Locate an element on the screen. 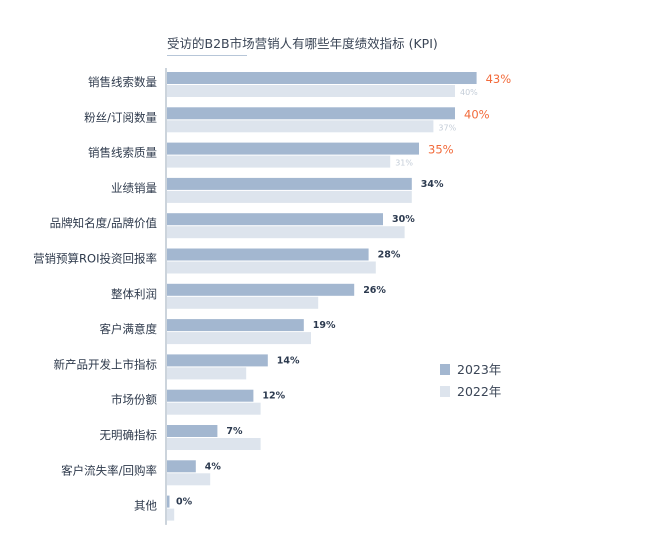 Image resolution: width=667 pixels, height=555 pixels. category-label: 品牌知名度/品牌价值 is located at coordinates (104, 223).